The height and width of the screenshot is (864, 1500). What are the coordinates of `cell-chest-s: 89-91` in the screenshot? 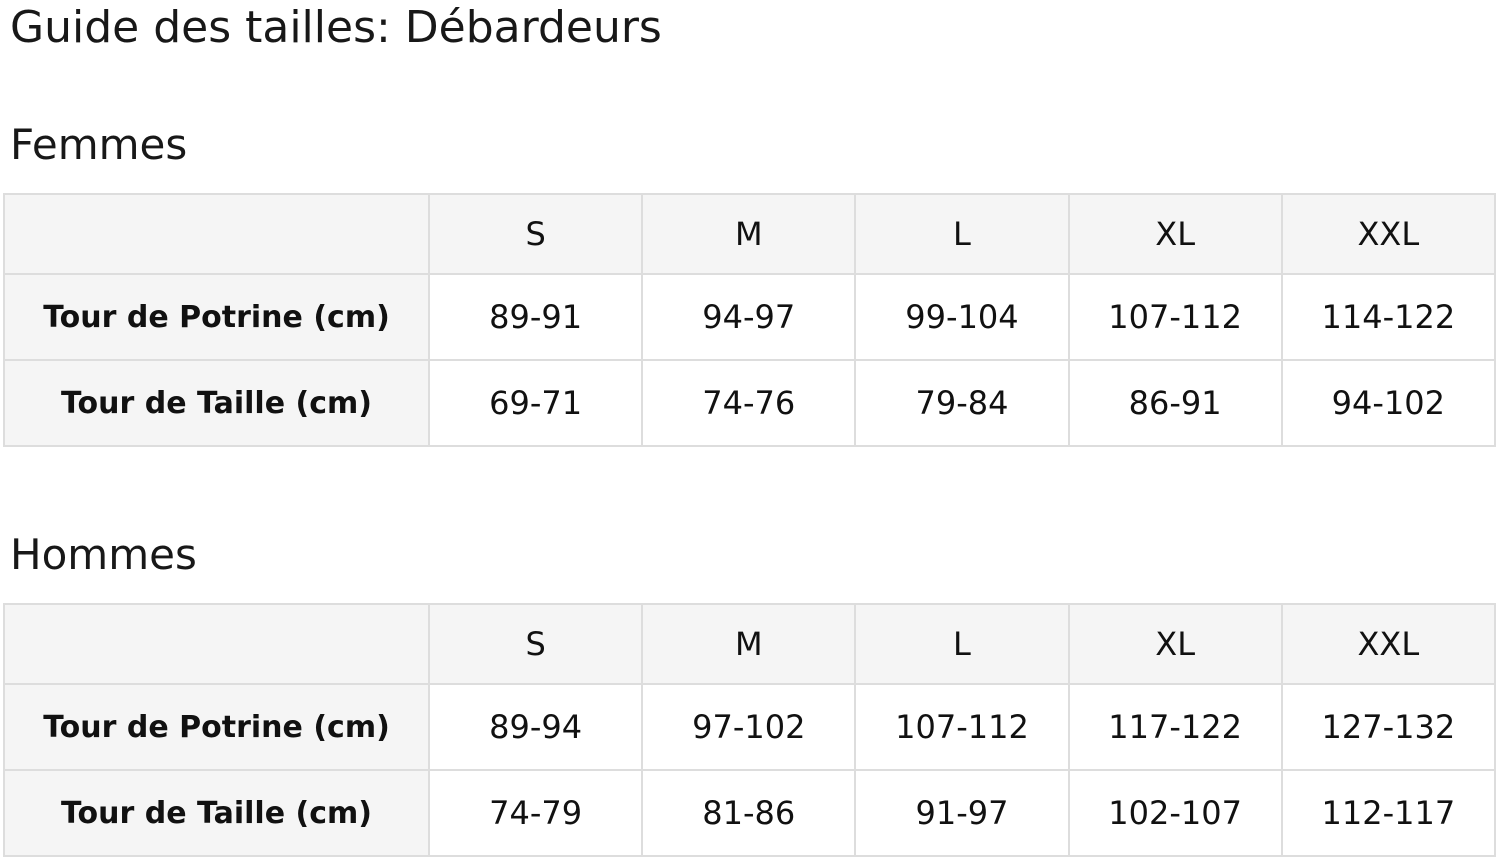 It's located at (535, 317).